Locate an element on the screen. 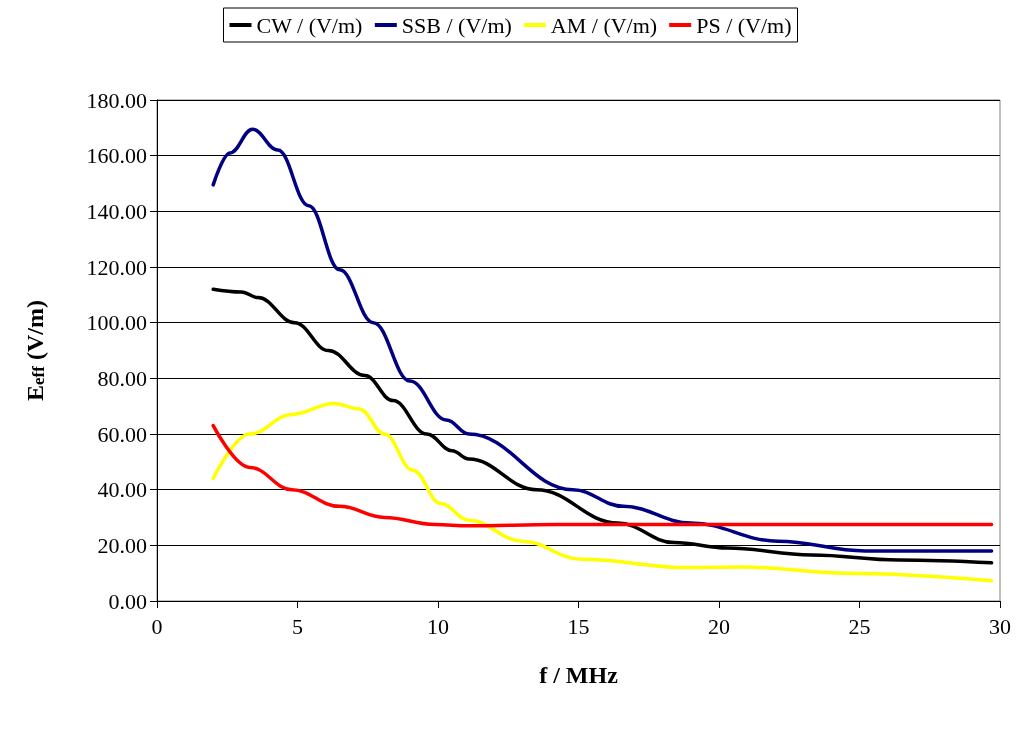 Image resolution: width=1021 pixels, height=729 pixels. x-tick-label: 30 is located at coordinates (1000, 626).